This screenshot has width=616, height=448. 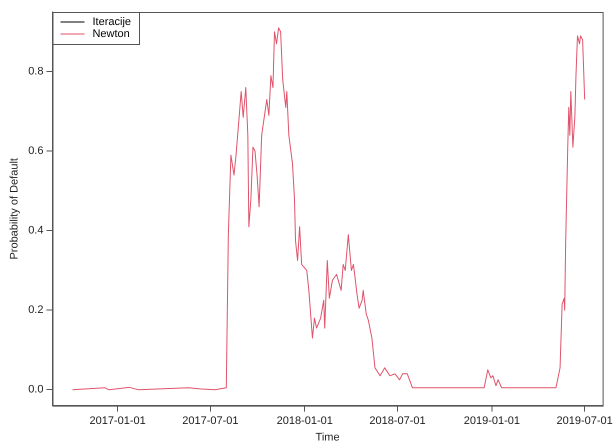 I want to click on y-tick-label: 0.6, so click(x=36, y=151).